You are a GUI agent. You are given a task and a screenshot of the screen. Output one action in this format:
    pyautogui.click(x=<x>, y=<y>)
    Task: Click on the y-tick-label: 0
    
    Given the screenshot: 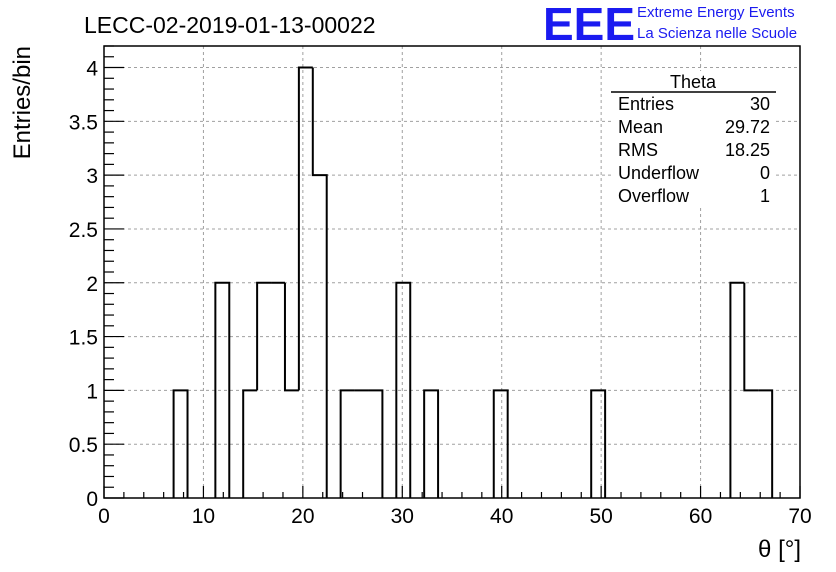 What is the action you would take?
    pyautogui.click(x=92, y=499)
    